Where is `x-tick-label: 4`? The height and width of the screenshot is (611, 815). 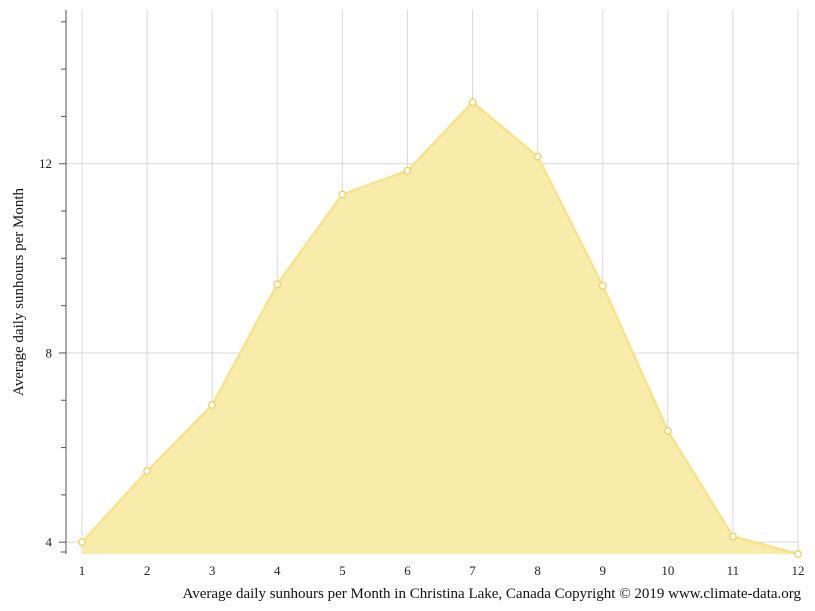 x-tick-label: 4 is located at coordinates (277, 570).